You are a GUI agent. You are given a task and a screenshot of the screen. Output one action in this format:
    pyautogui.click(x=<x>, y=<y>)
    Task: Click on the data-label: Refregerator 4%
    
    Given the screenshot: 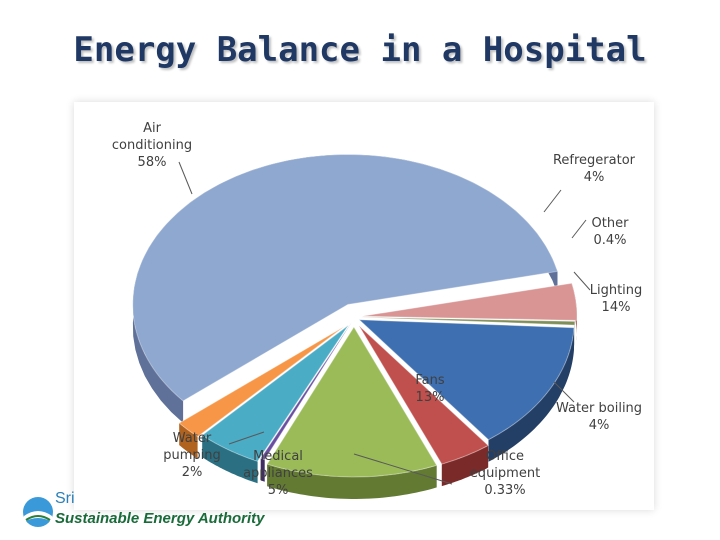 What is the action you would take?
    pyautogui.click(x=594, y=169)
    